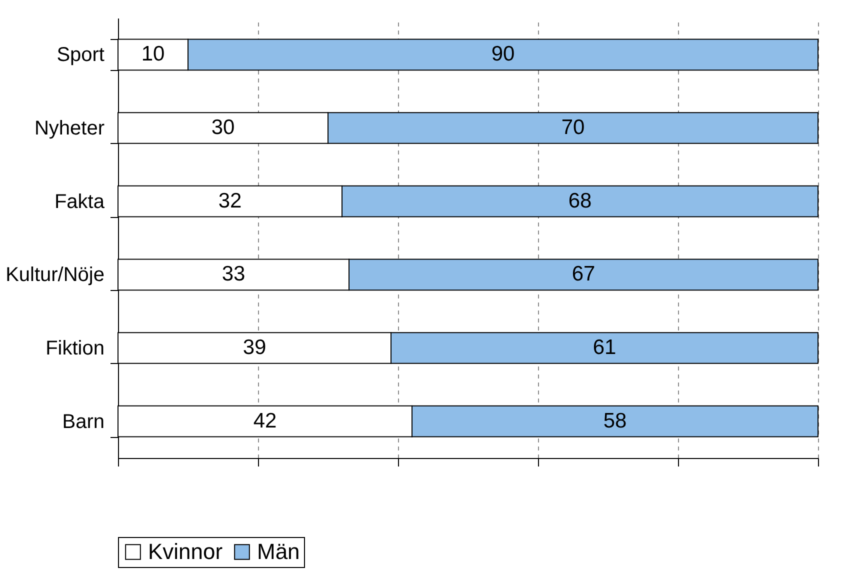 This screenshot has width=859, height=574. What do you see at coordinates (278, 551) in the screenshot?
I see `legend-label: Män` at bounding box center [278, 551].